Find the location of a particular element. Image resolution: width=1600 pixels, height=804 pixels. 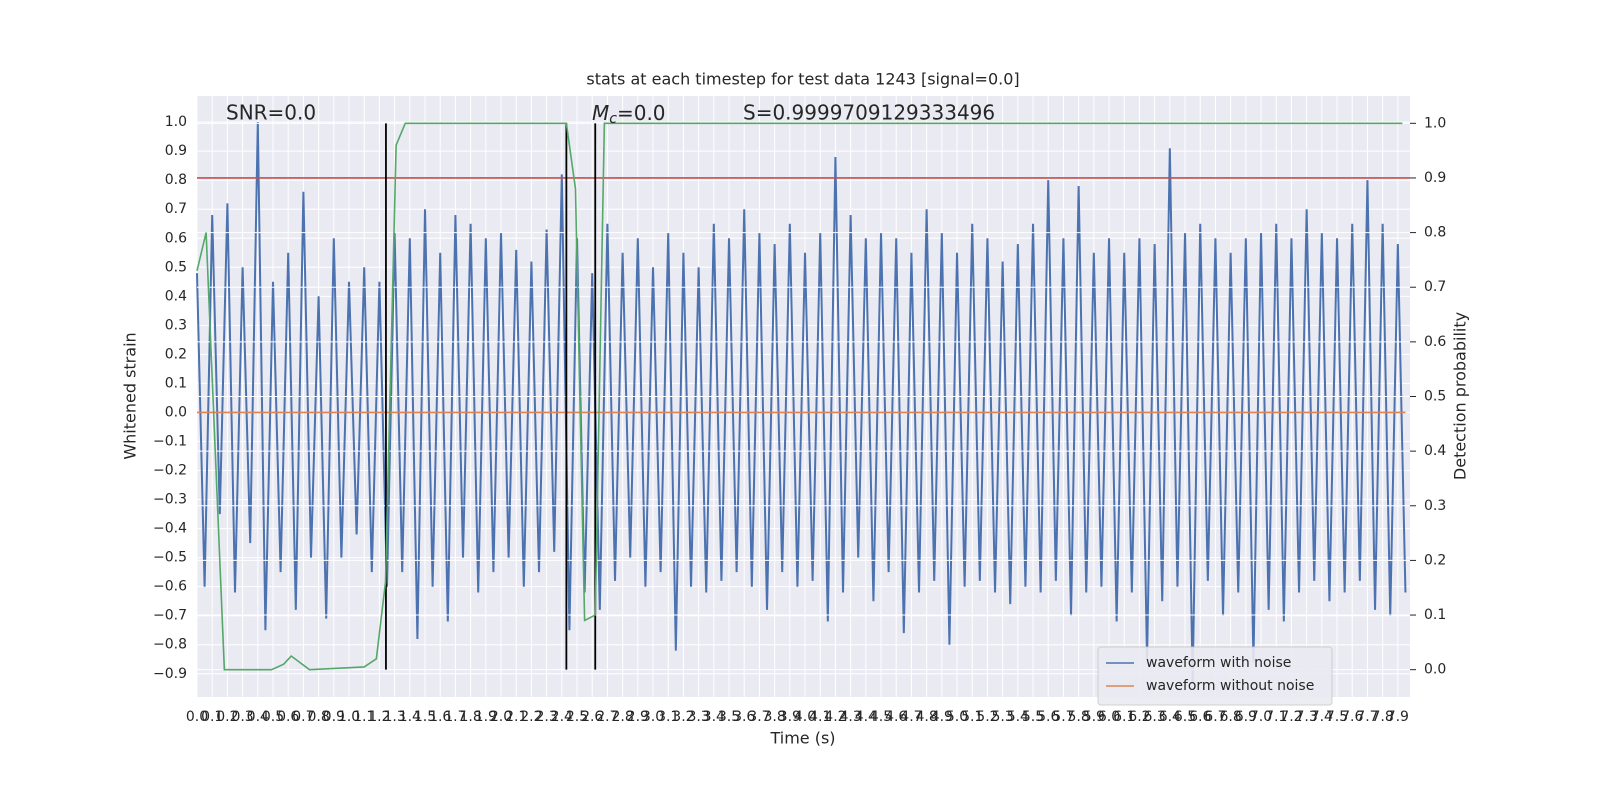

x-tick-label: 3.4 is located at coordinates (714, 717).